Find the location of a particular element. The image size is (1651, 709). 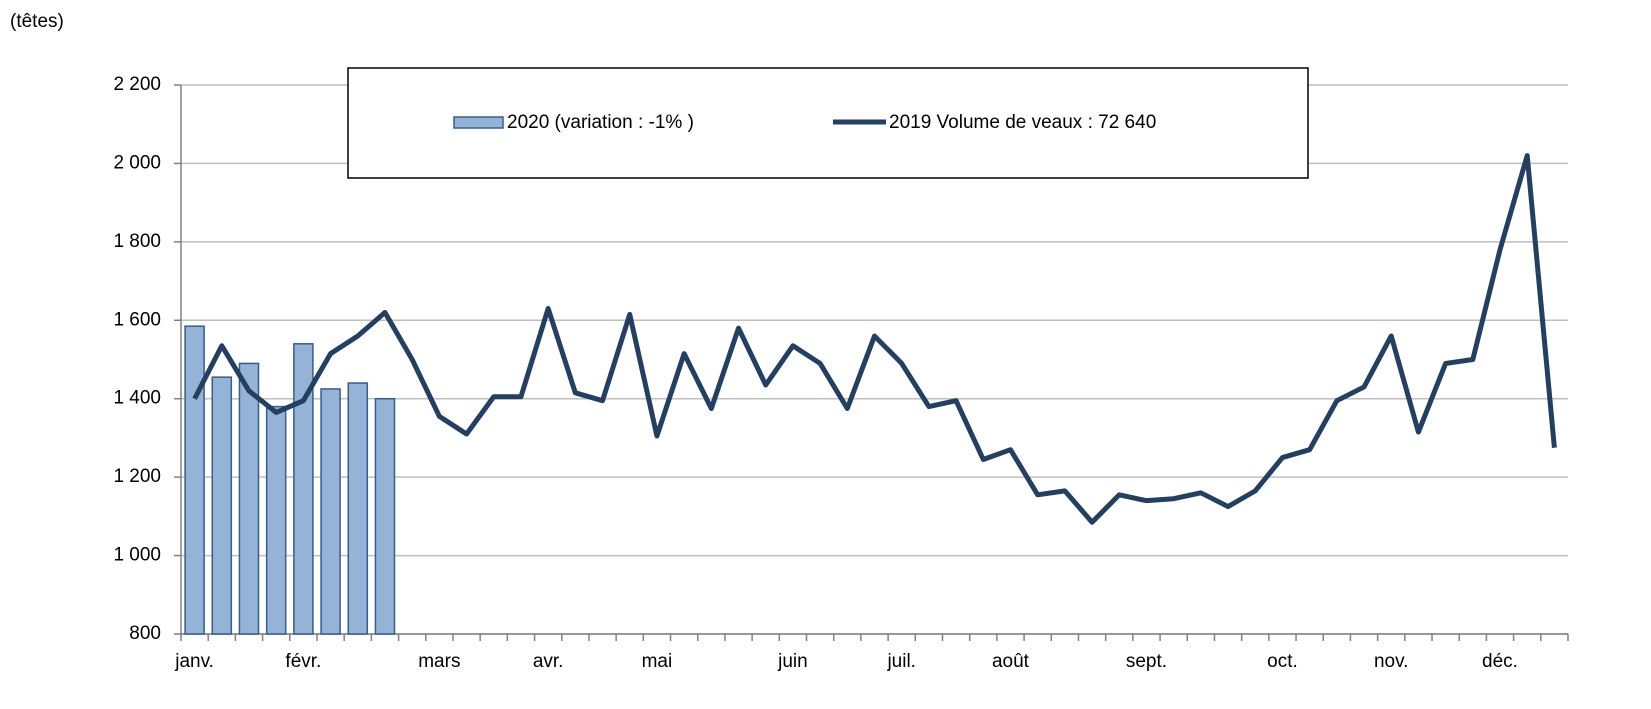

y-tick-label: 1 600 is located at coordinates (137, 319).